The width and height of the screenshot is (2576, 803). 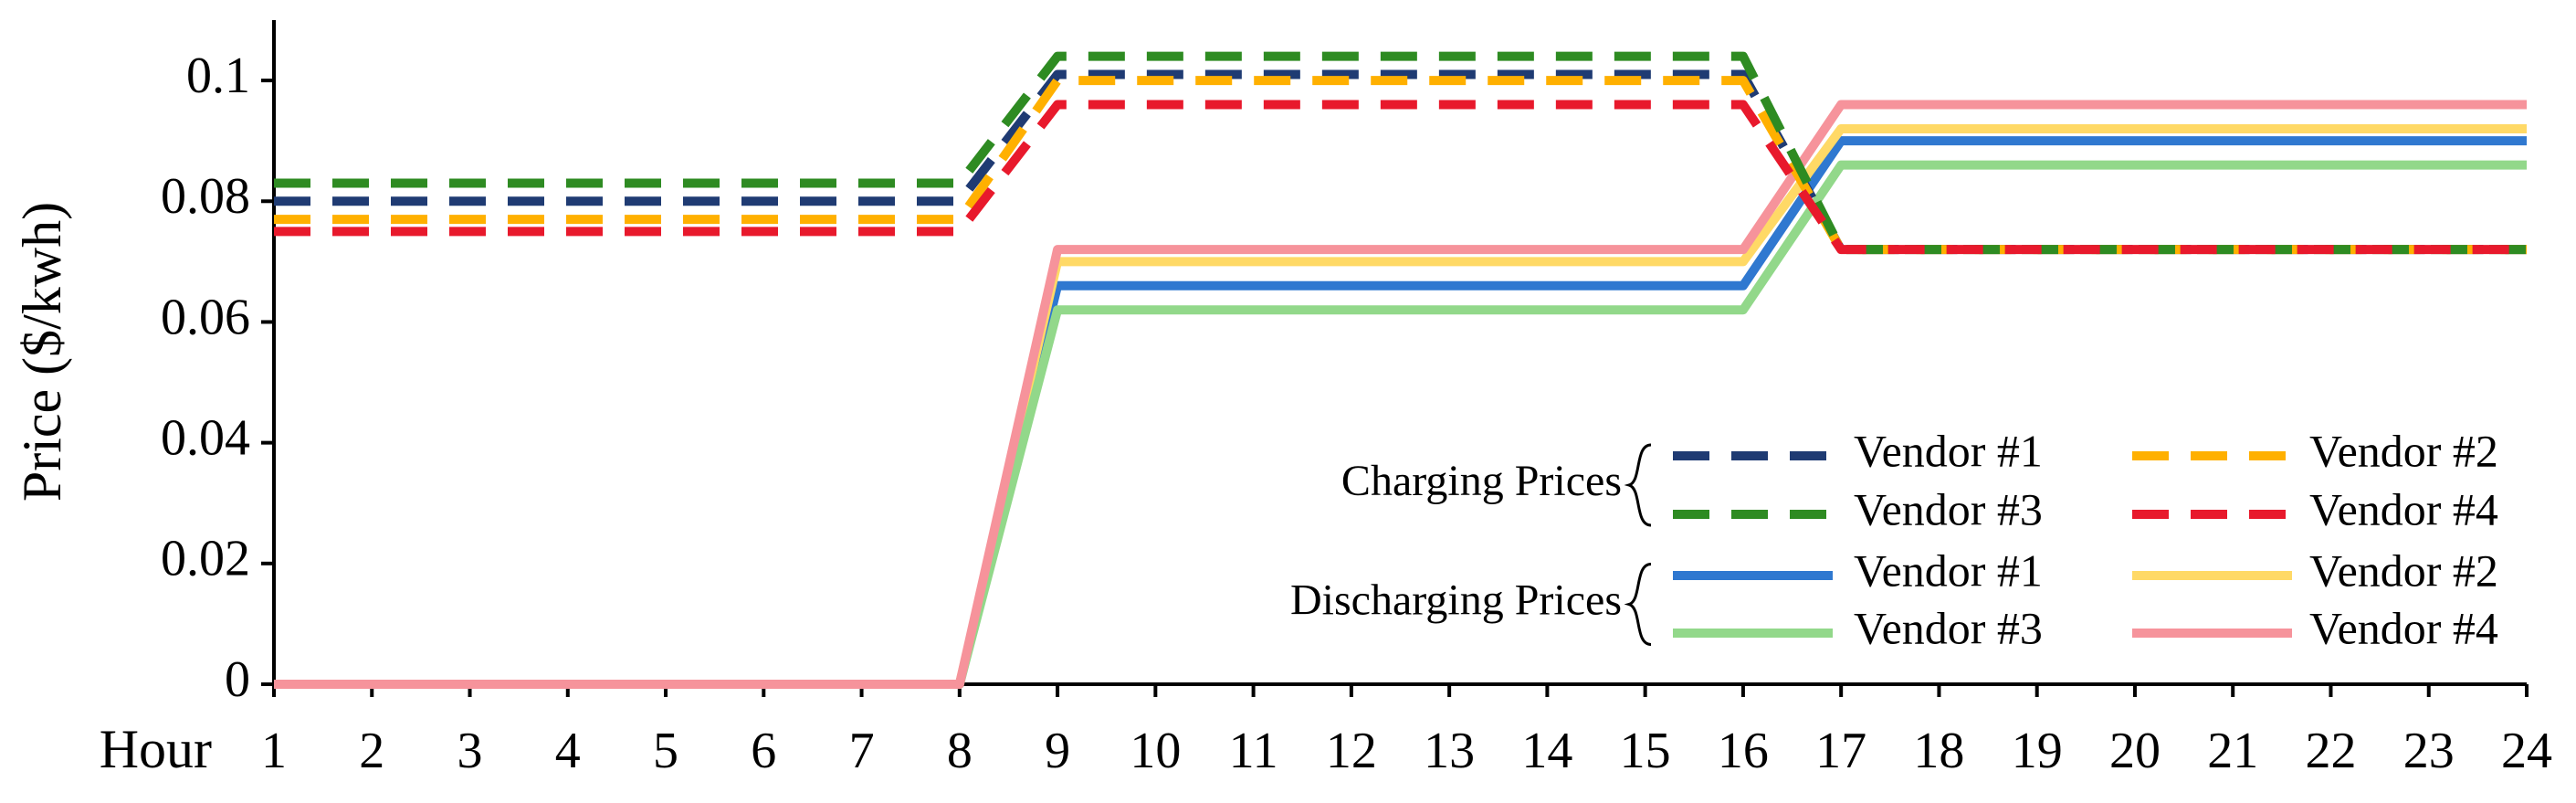 I want to click on y-tick-label: 0.04, so click(x=205, y=437).